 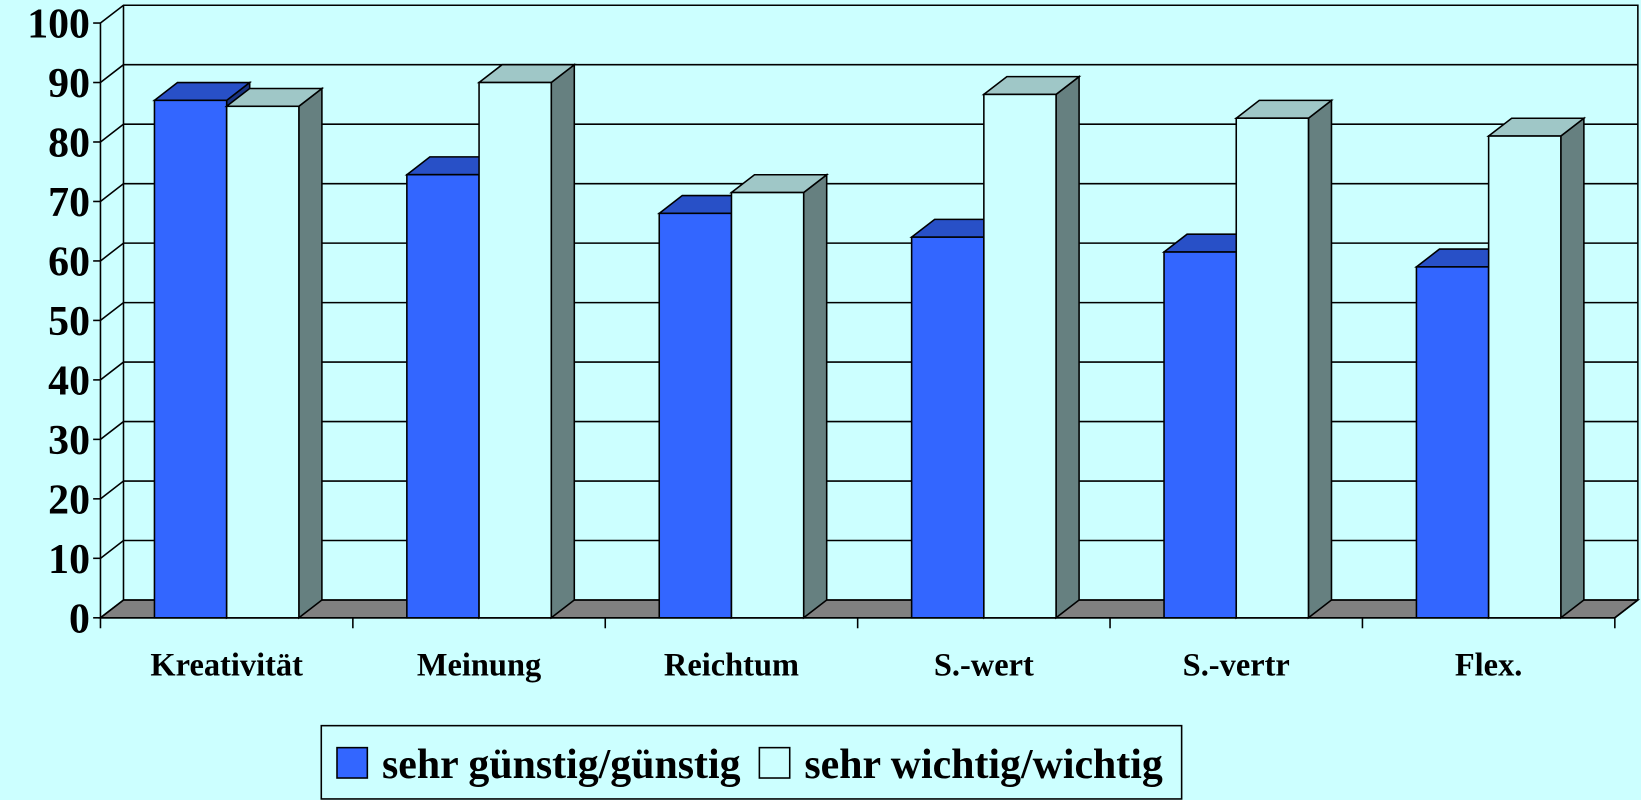 I want to click on x-tick-label: Reichtum, so click(x=731, y=665).